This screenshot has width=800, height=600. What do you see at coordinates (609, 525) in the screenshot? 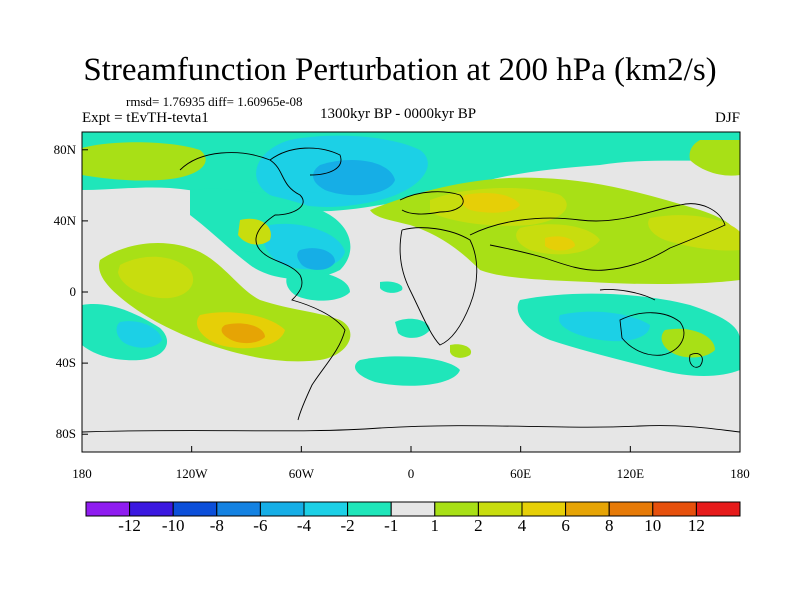
I see `colorbar-label: 8` at bounding box center [609, 525].